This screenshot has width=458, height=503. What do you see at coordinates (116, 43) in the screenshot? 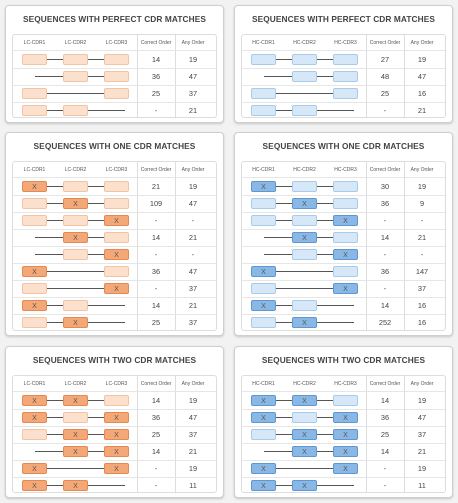
I see `column-header: LC-CDR3` at bounding box center [116, 43].